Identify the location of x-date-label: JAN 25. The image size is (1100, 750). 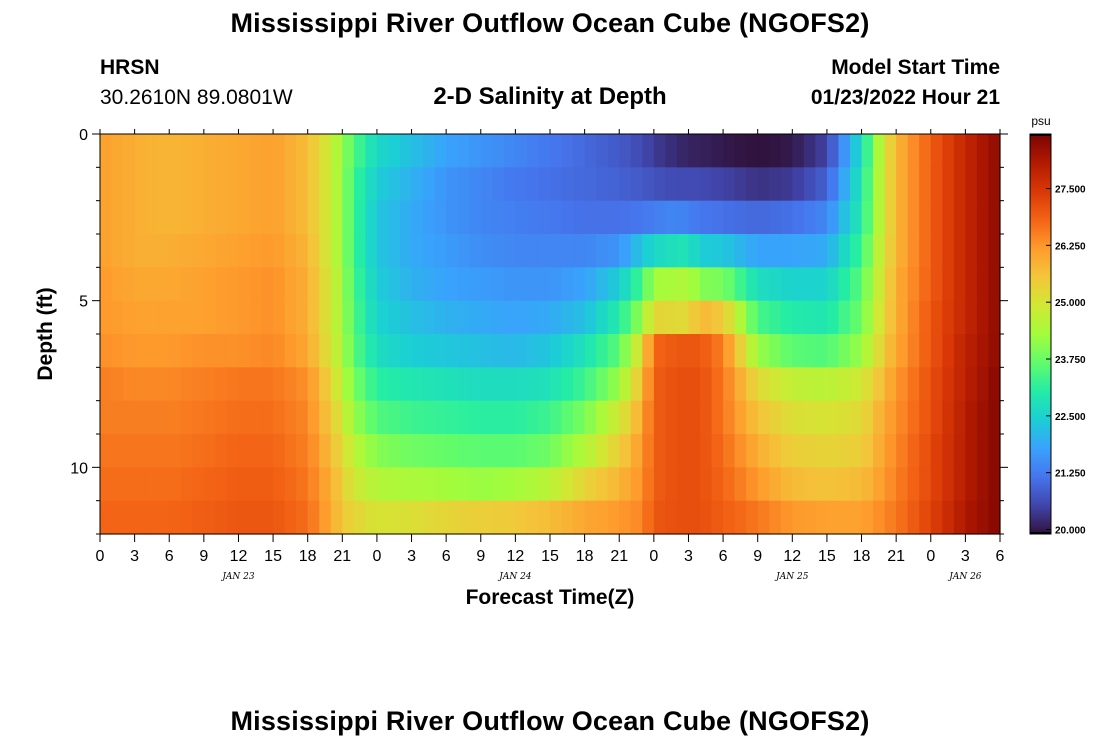
(791, 577).